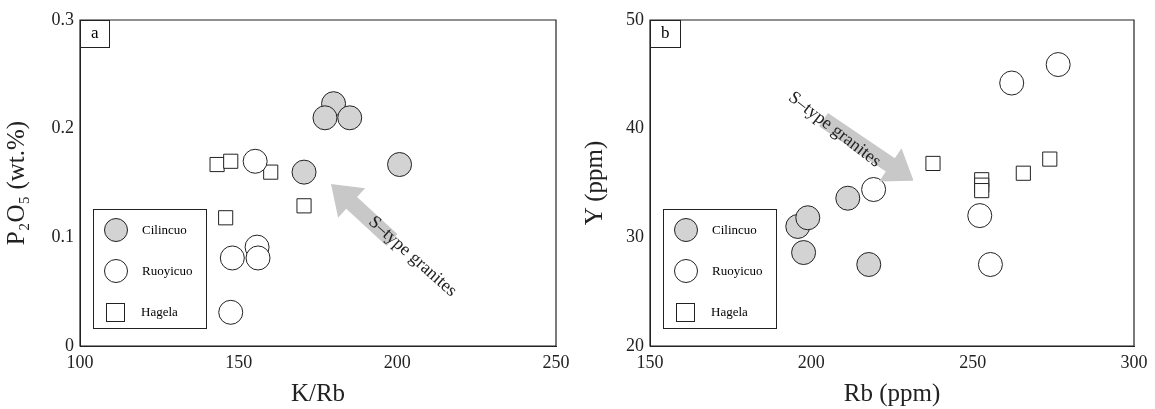 The image size is (1155, 409). I want to click on x-axis-title: K/Rb, so click(318, 392).